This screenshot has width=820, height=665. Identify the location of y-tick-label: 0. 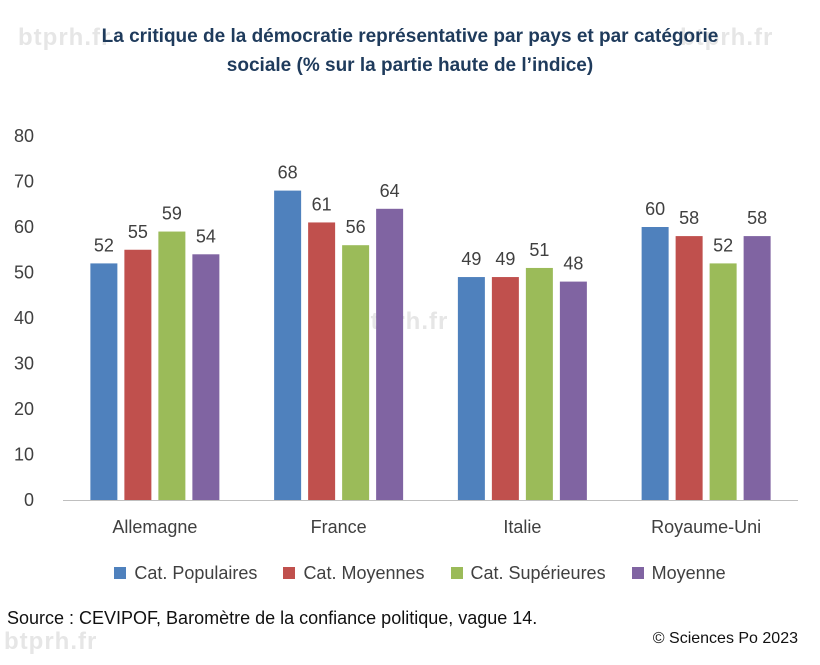
(29, 500).